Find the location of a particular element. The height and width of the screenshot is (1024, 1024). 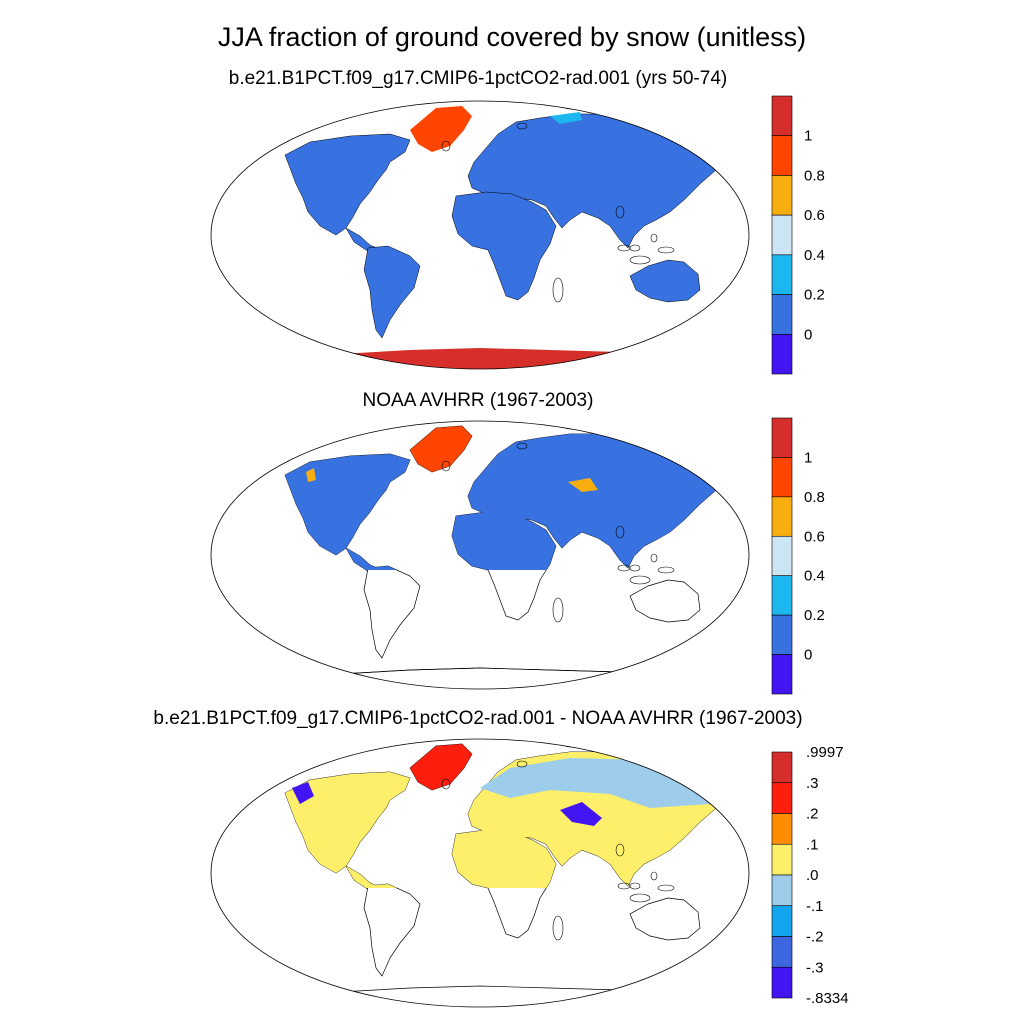

observed-snow-map is located at coordinates (480, 555).